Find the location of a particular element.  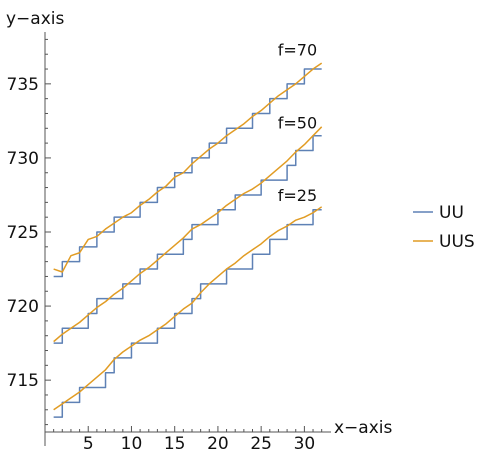

legend: UU UUS is located at coordinates (444, 227).